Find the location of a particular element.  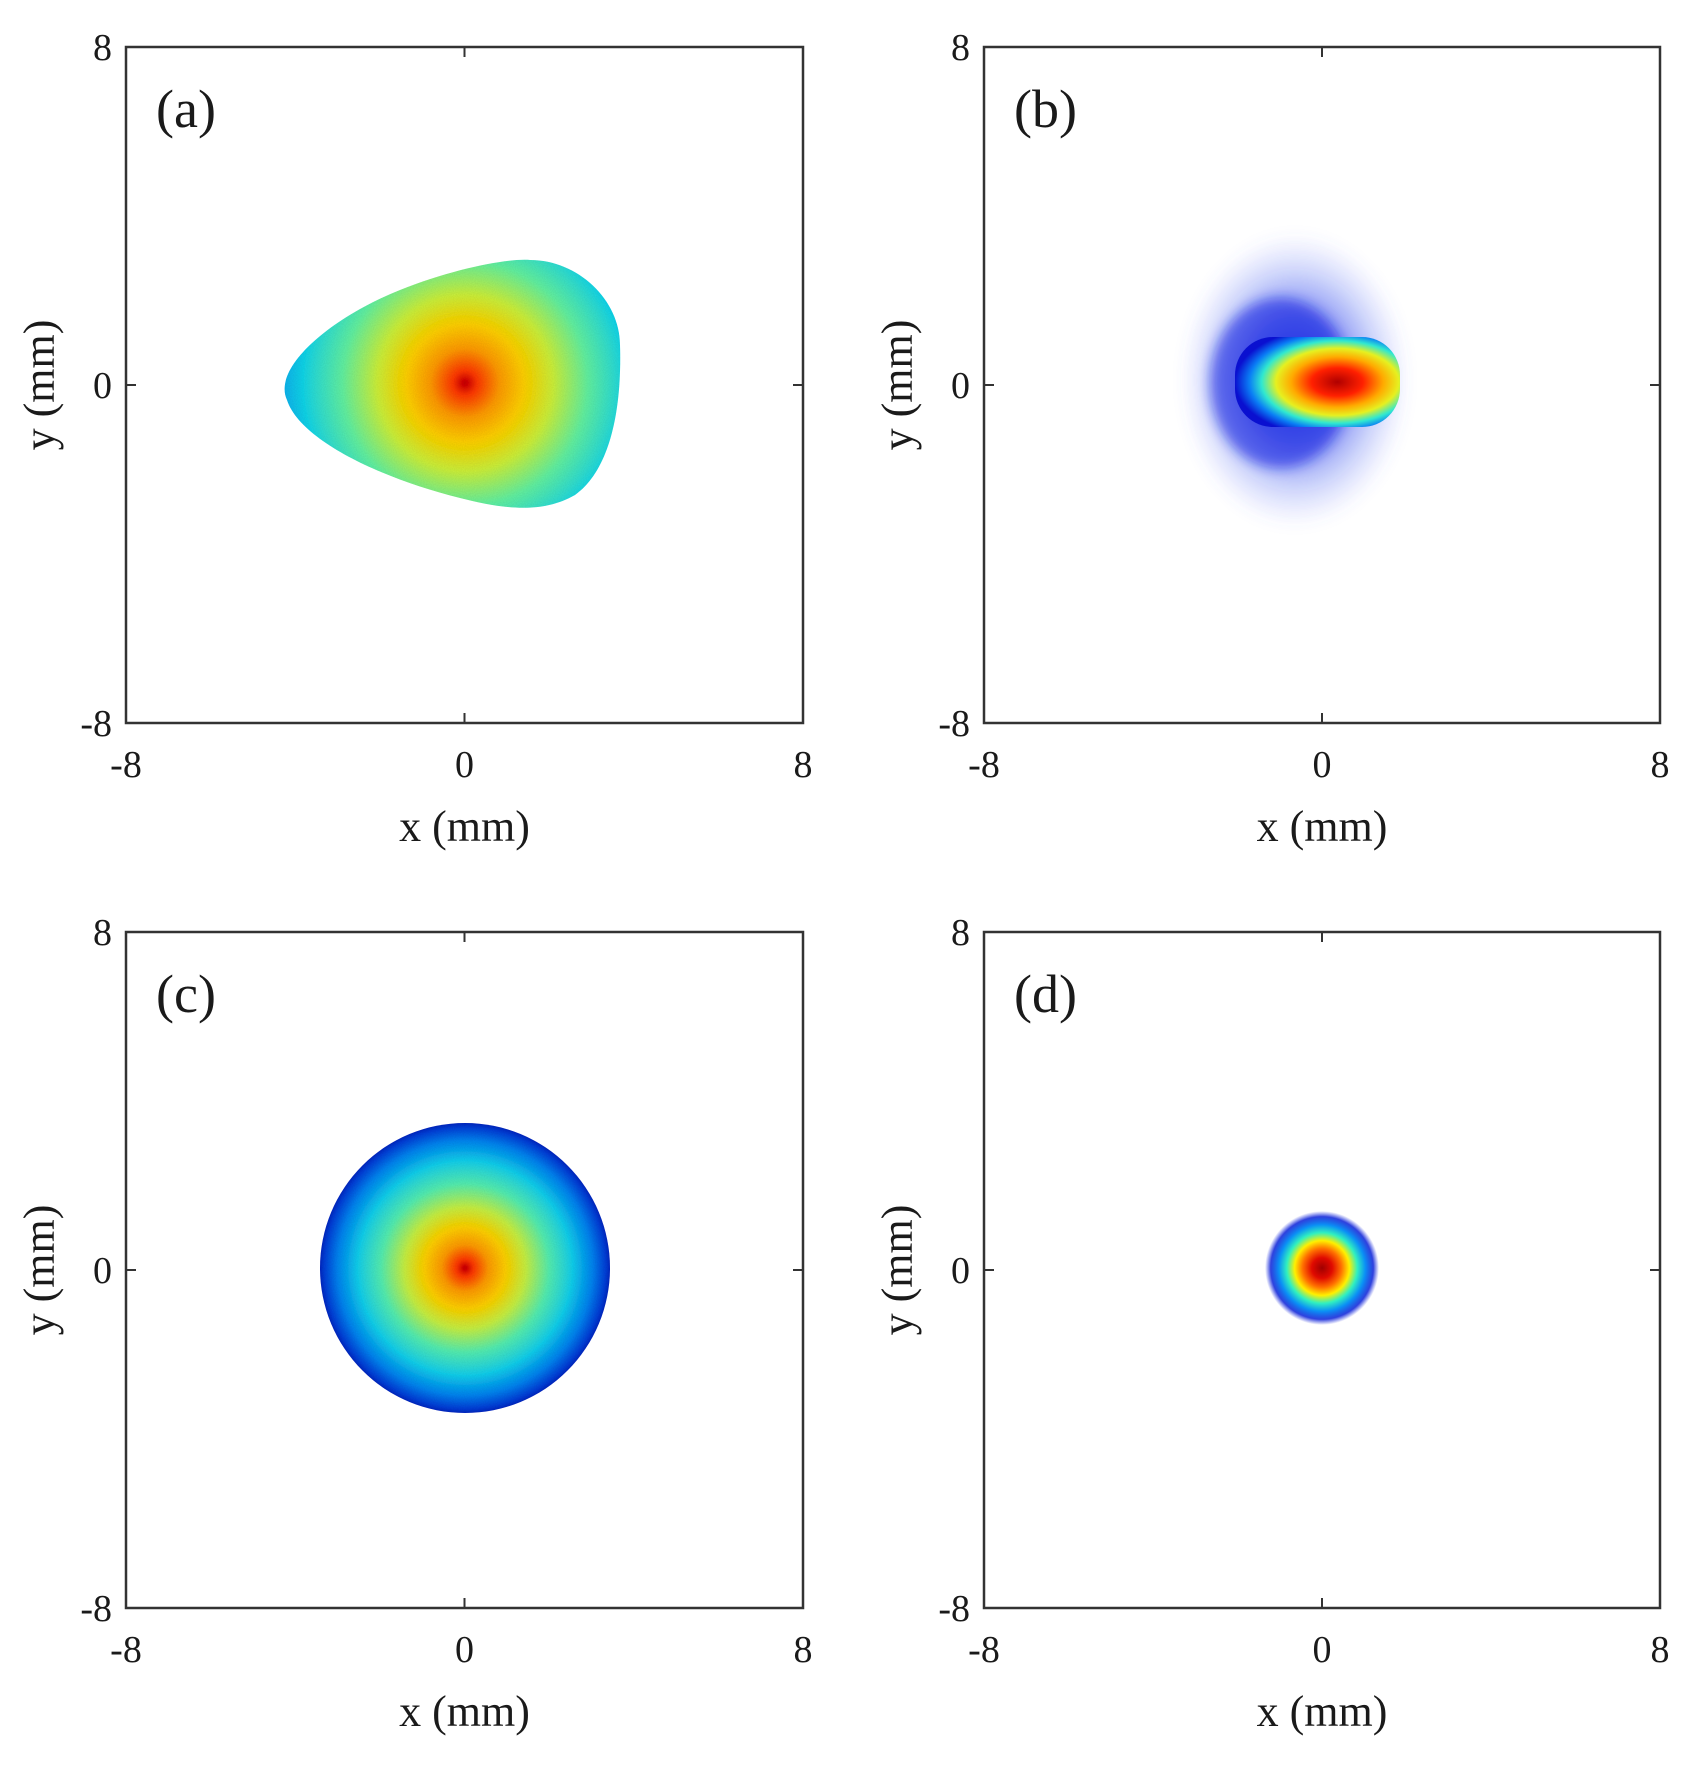

panel-c is located at coordinates (465, 1268).